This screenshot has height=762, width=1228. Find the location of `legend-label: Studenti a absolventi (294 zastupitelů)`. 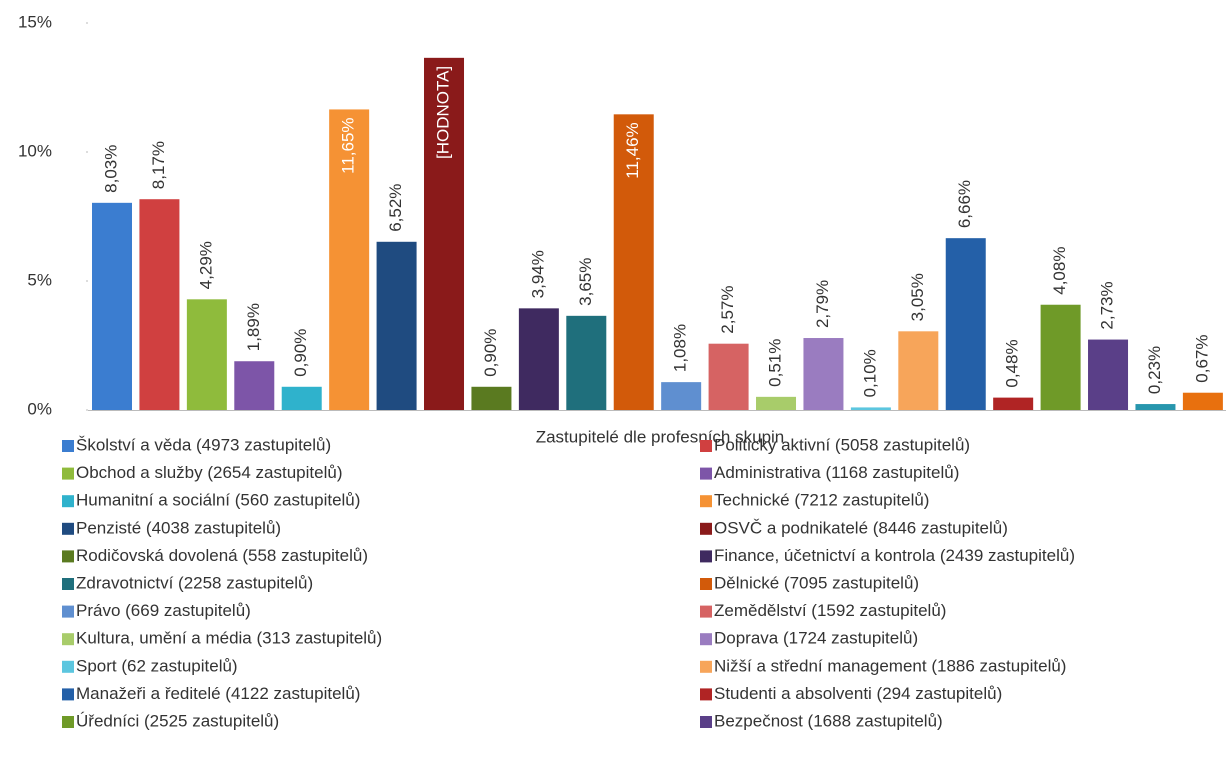

legend-label: Studenti a absolventi (294 zastupitelů) is located at coordinates (858, 693).